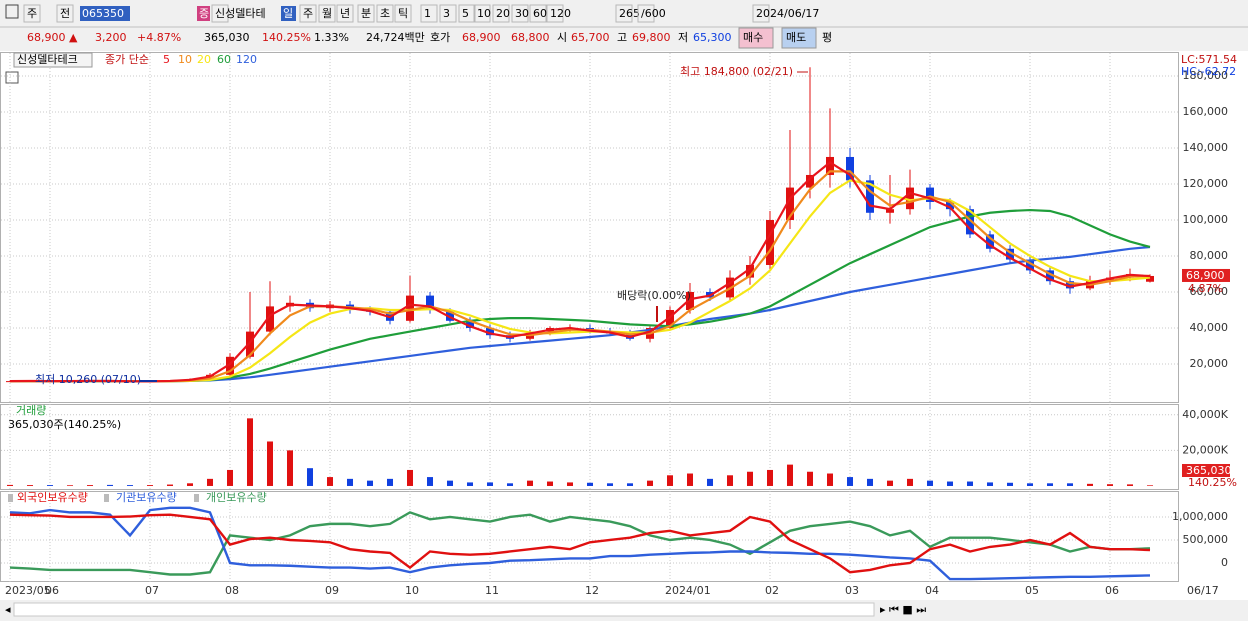 The width and height of the screenshot is (1248, 625). What do you see at coordinates (683, 37) in the screenshot?
I see `quote-item: 저` at bounding box center [683, 37].